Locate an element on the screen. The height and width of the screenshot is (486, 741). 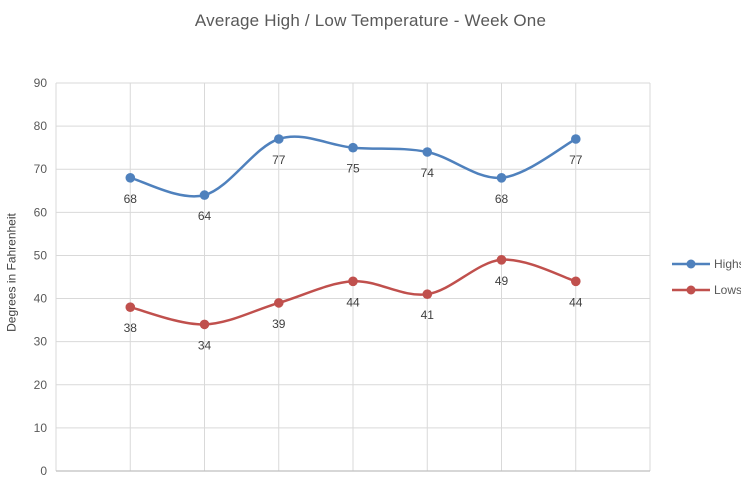
y-tick-label: 80 is located at coordinates (41, 126).